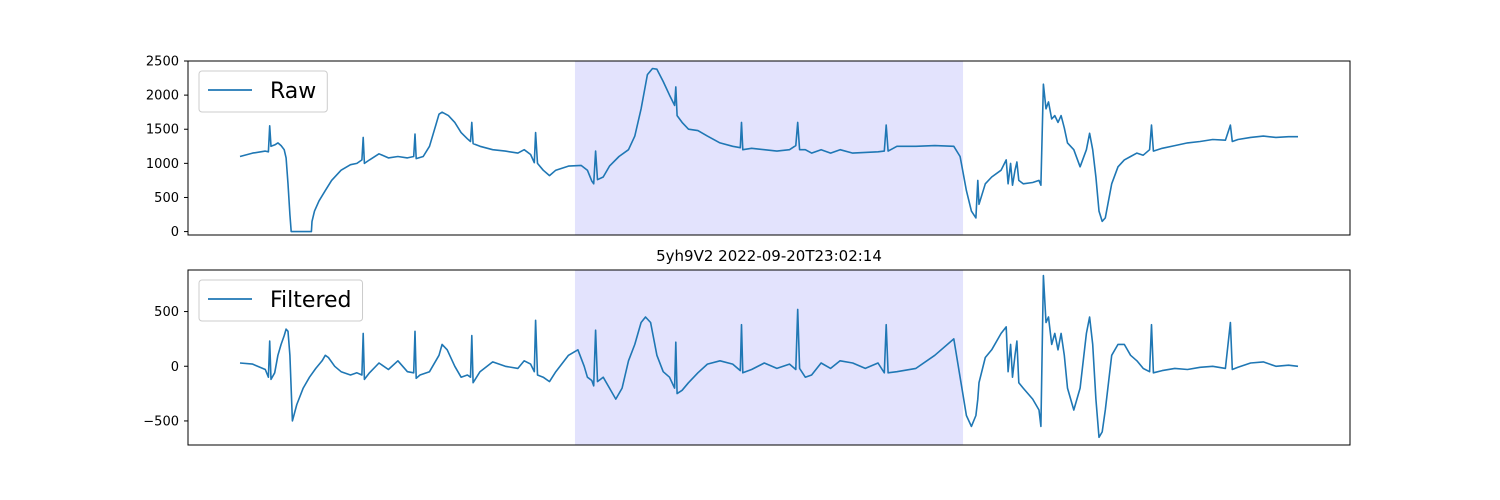 The width and height of the screenshot is (1500, 500). What do you see at coordinates (162, 96) in the screenshot?
I see `y-tick-label: 2000` at bounding box center [162, 96].